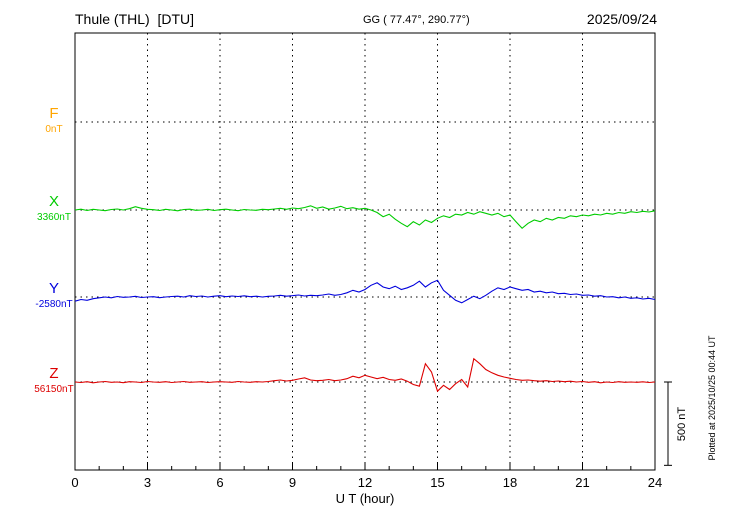 The height and width of the screenshot is (520, 730). What do you see at coordinates (147, 482) in the screenshot?
I see `x-tick-label: 3` at bounding box center [147, 482].